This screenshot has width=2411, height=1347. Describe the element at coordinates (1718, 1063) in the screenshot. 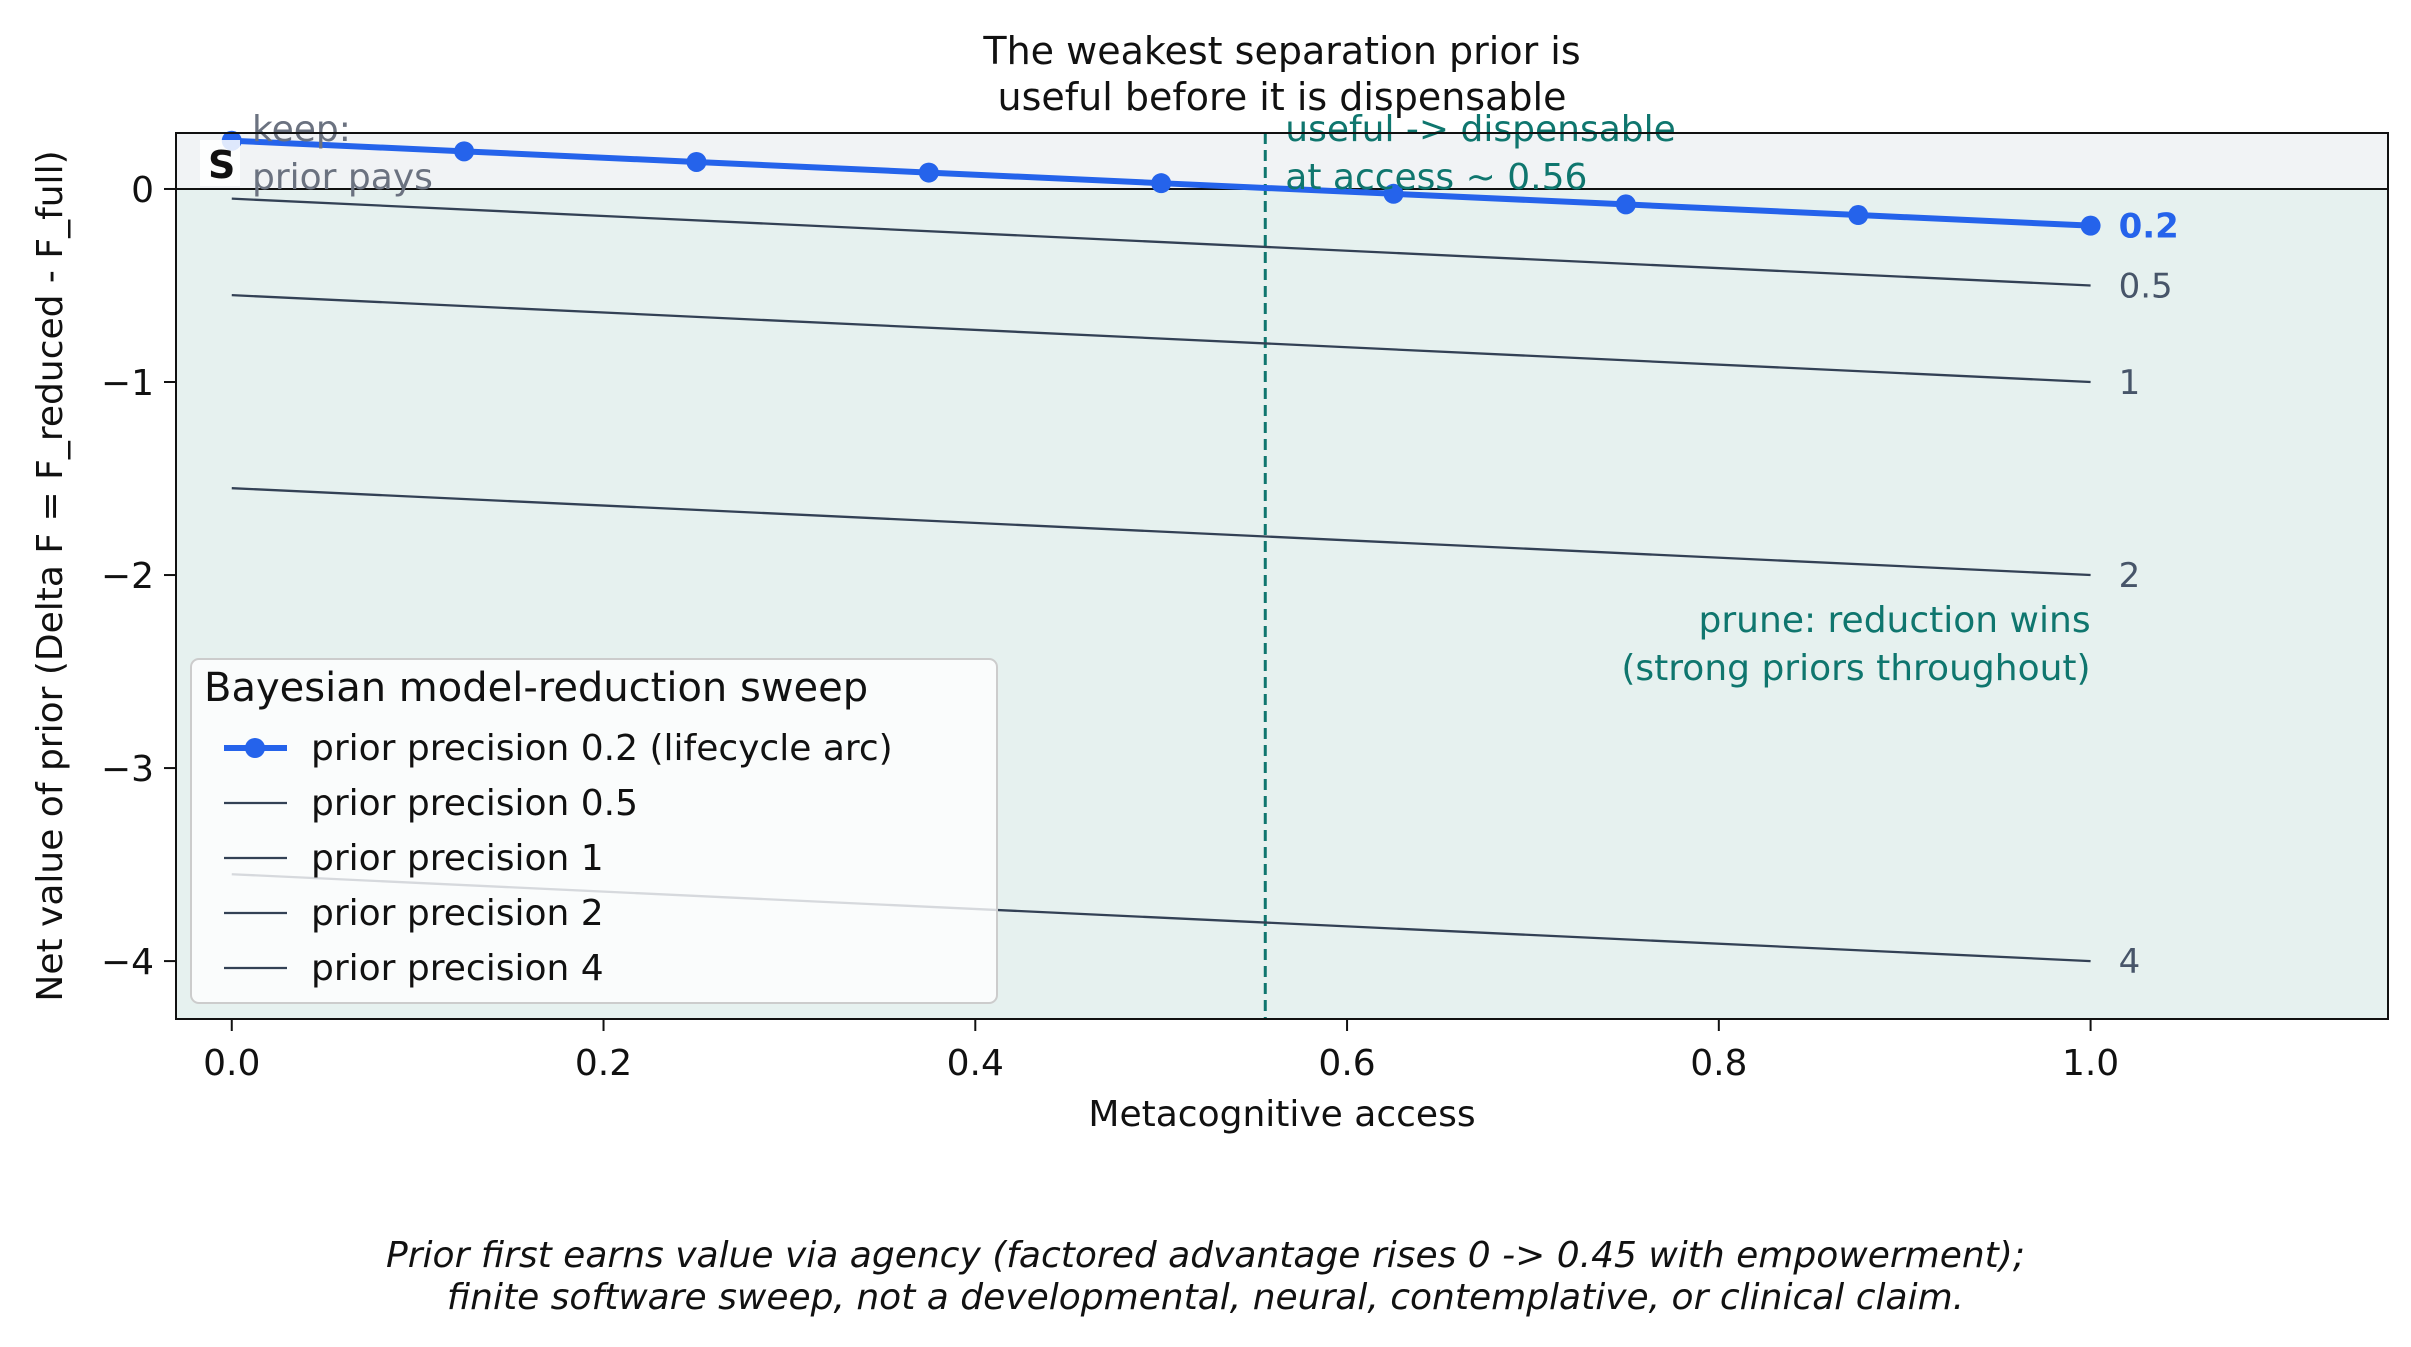

I see `x-tick-label-4: 0.8` at that location.